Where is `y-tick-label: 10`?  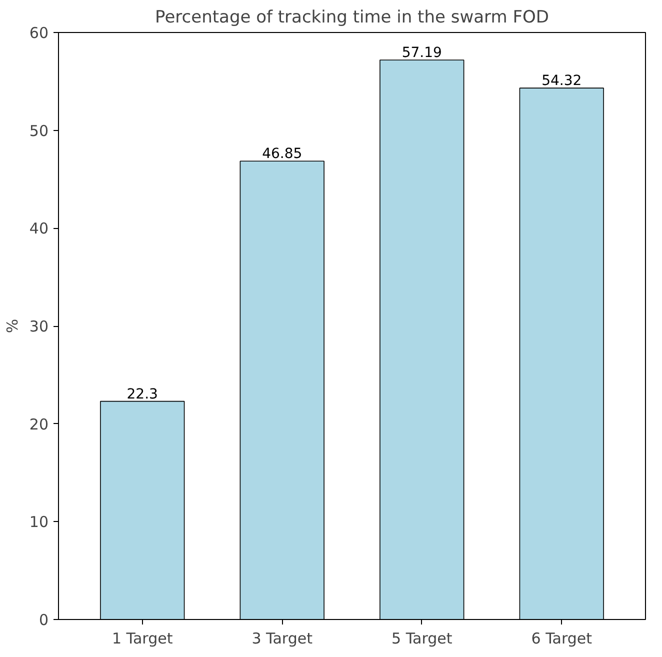
y-tick-label: 10 is located at coordinates (39, 522).